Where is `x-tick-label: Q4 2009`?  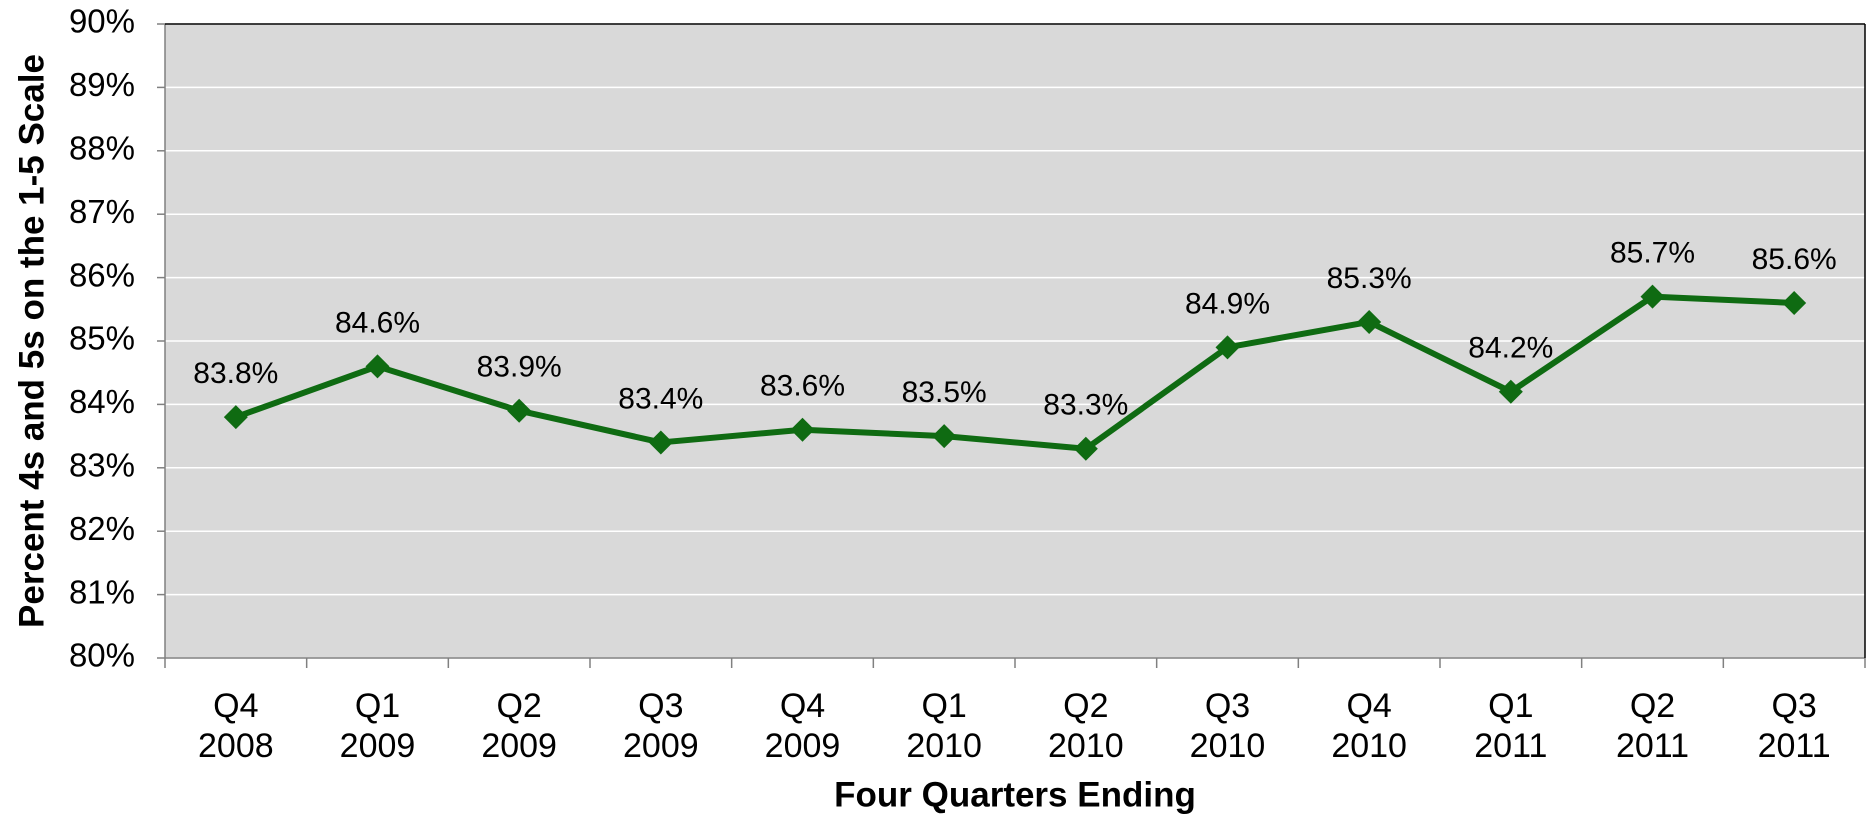
x-tick-label: Q4 2009 is located at coordinates (802, 726).